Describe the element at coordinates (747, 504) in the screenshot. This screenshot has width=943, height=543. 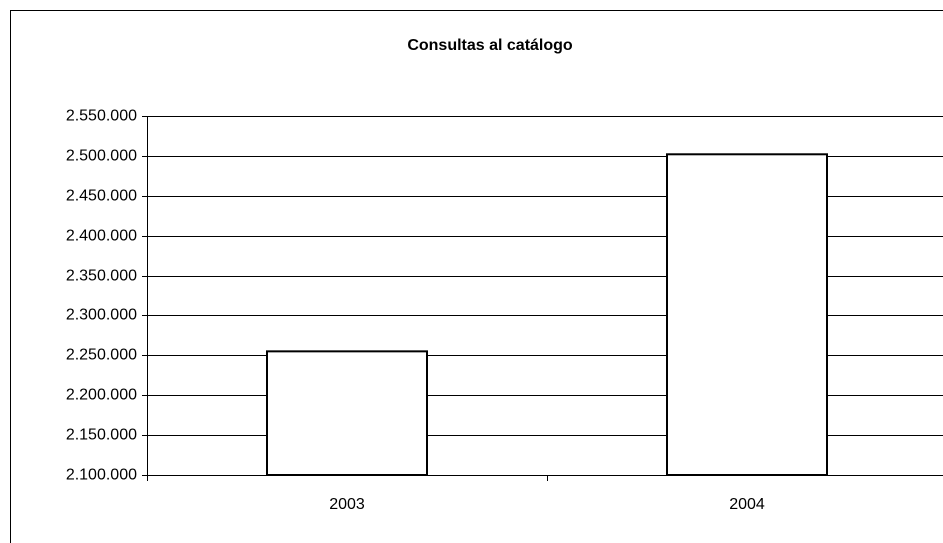
I see `x-tick-label: 2004` at that location.